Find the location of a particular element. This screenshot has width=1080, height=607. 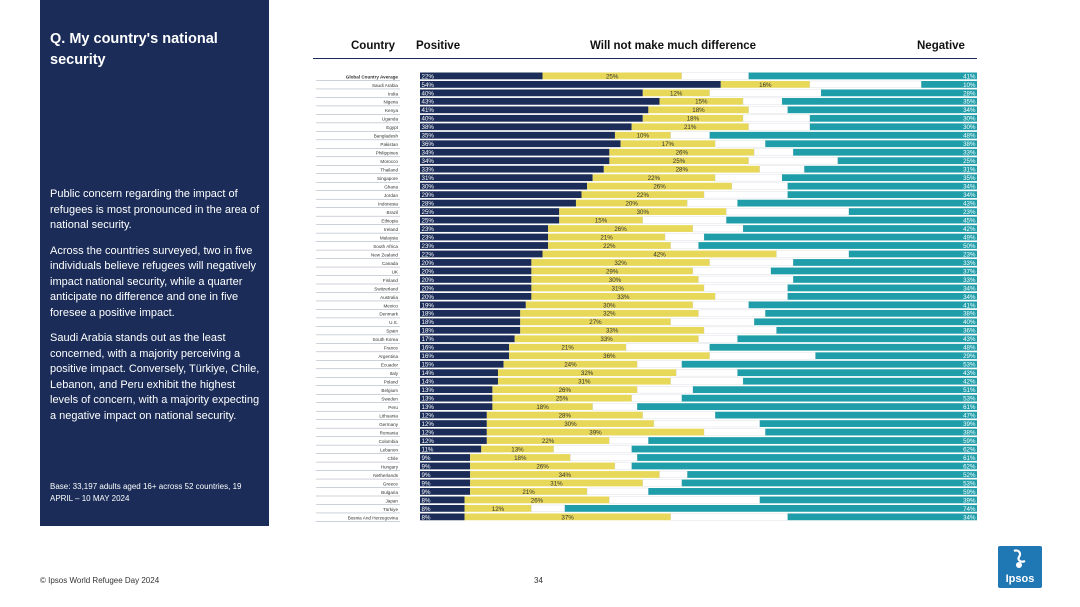

country-label-south-korea: South Korea is located at coordinates (385, 339).